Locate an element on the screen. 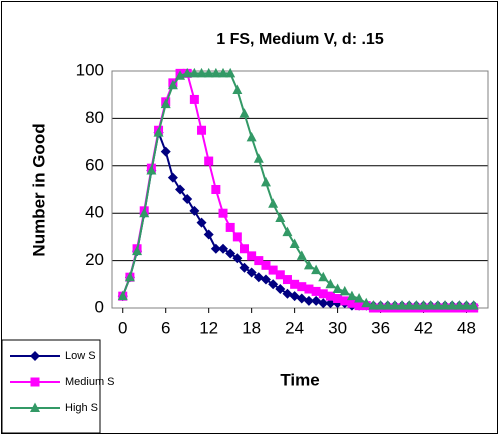  x-axis-title: Time is located at coordinates (299, 379).